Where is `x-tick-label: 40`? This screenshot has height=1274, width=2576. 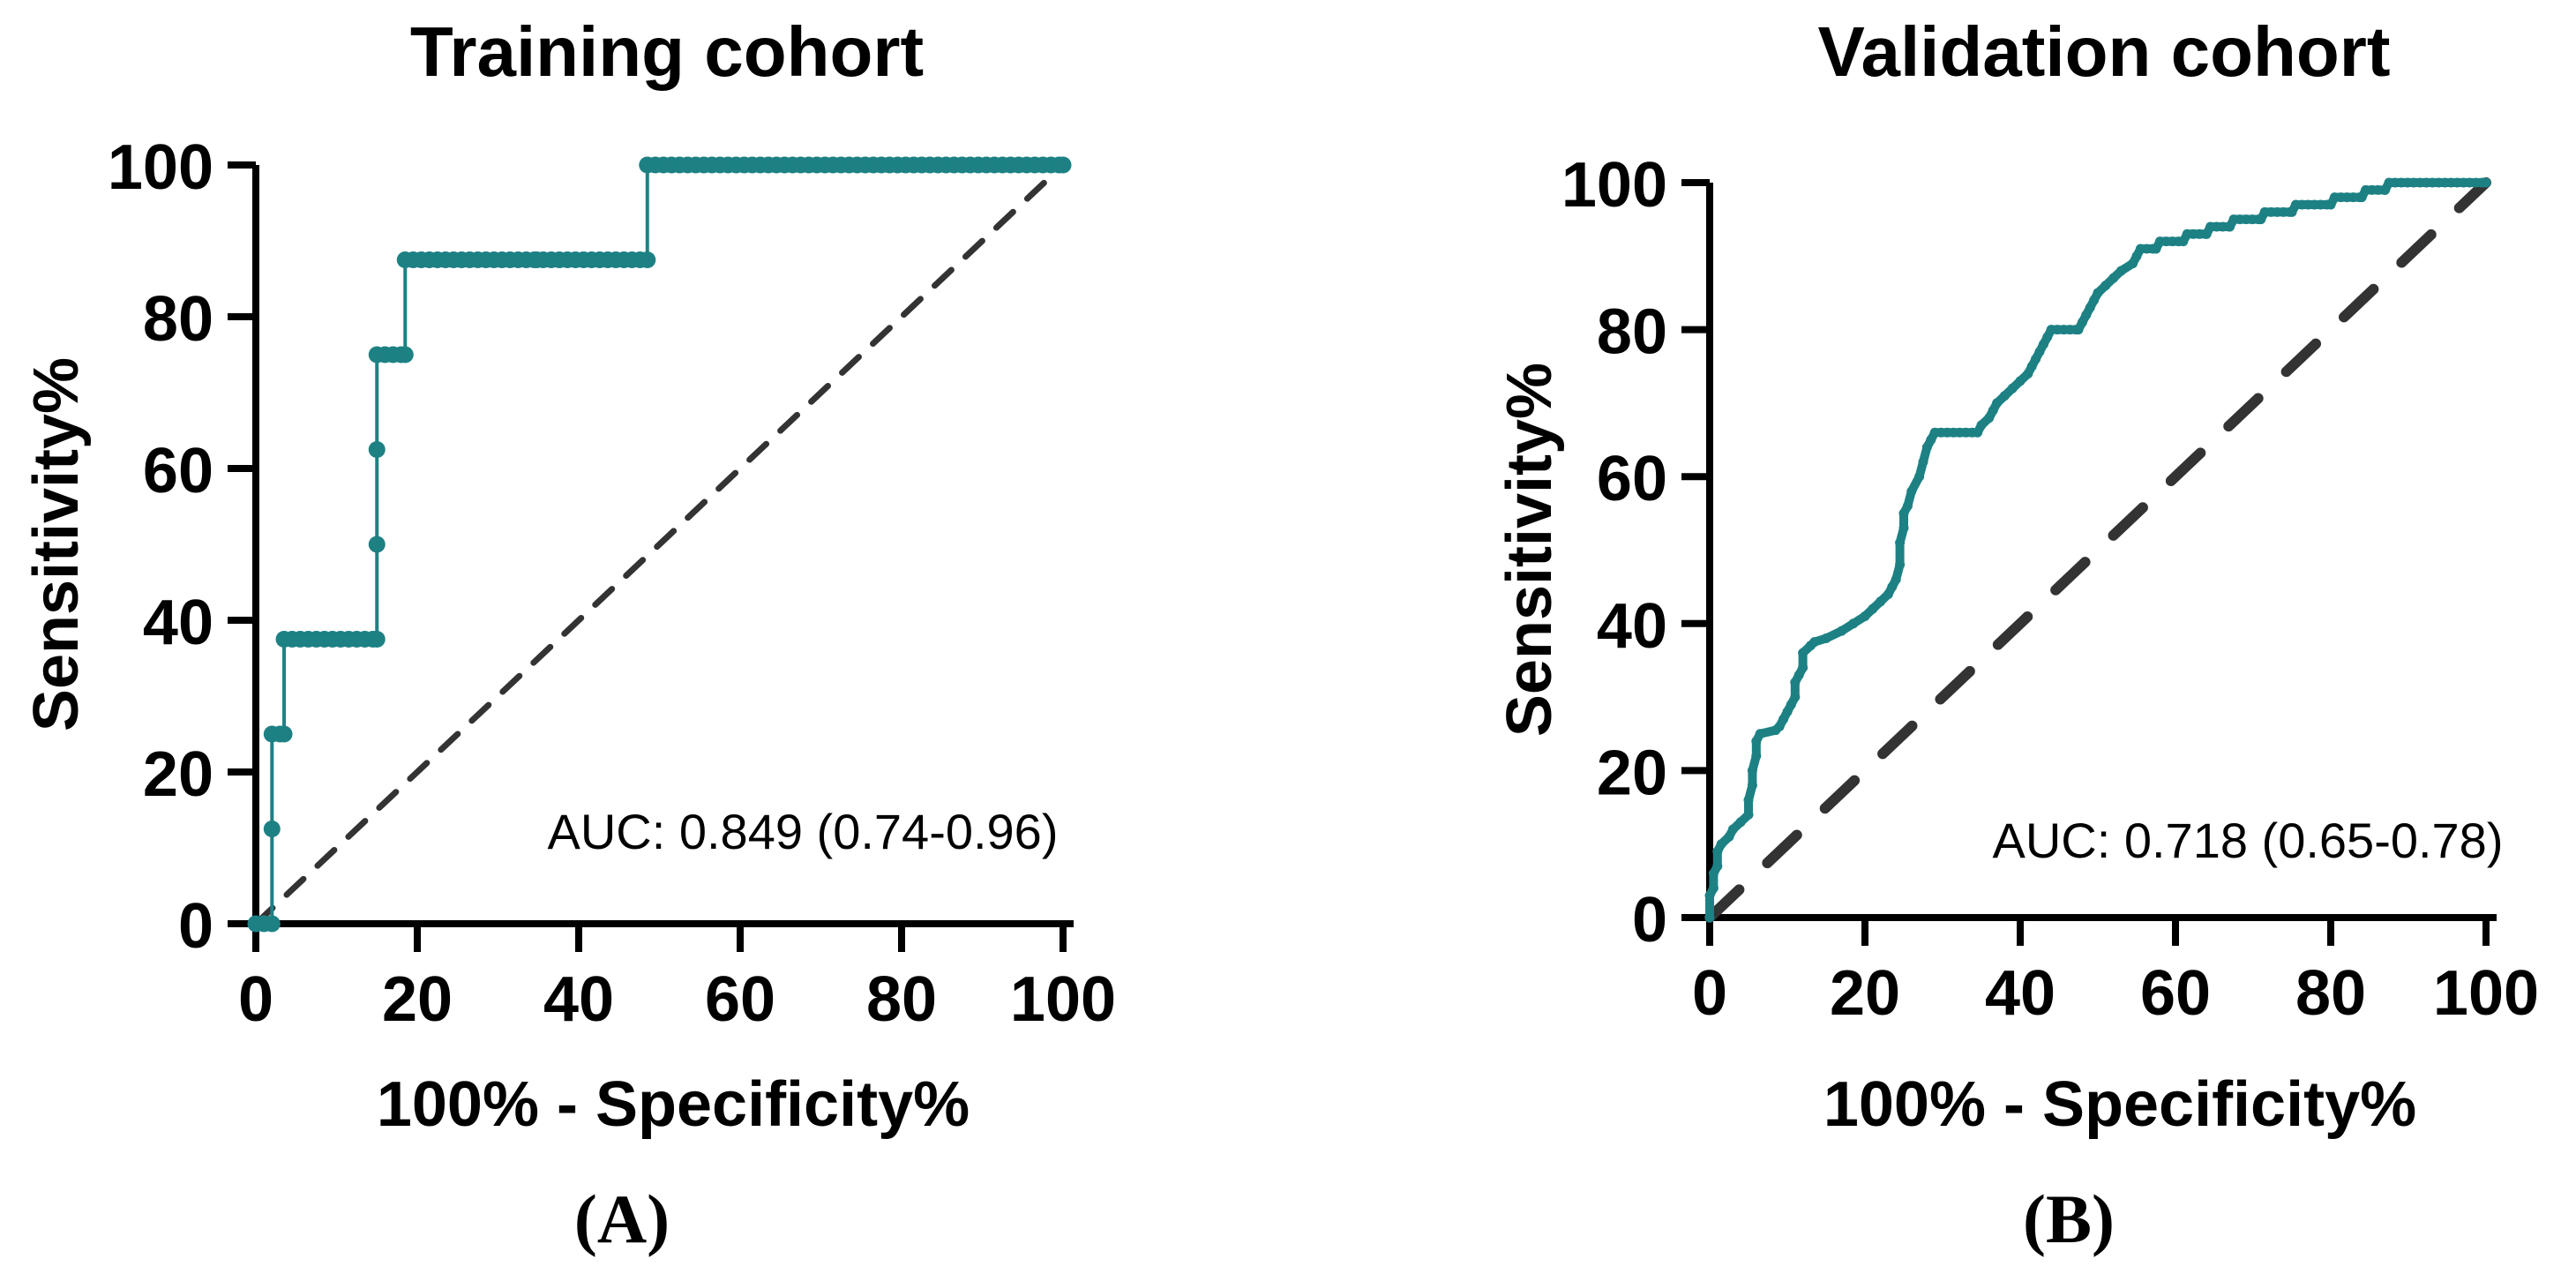
x-tick-label: 40 is located at coordinates (2021, 994).